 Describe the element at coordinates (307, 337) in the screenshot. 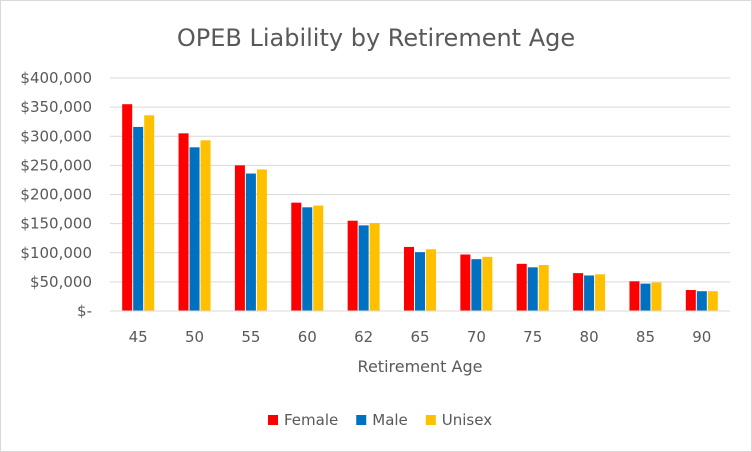

I see `x-tick-label: 60` at that location.